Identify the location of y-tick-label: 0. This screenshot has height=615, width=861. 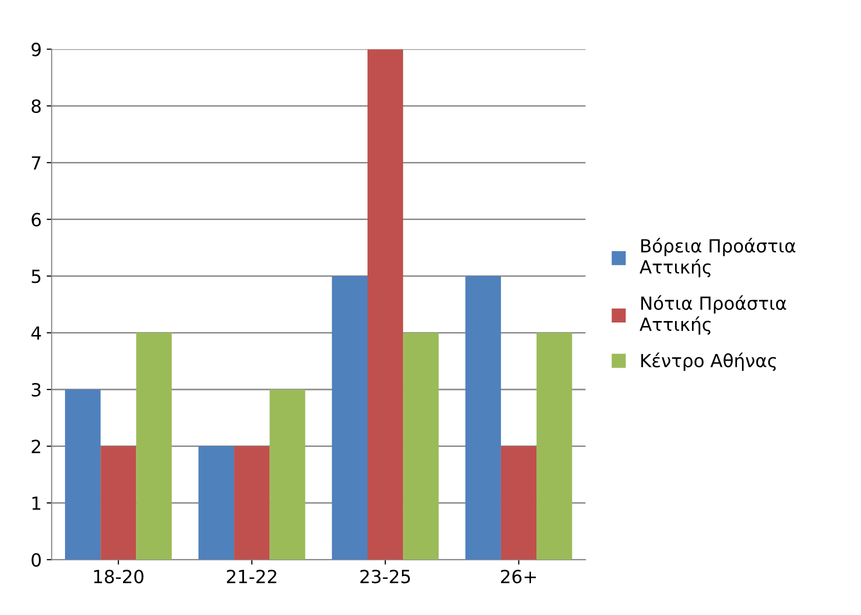
(36, 560).